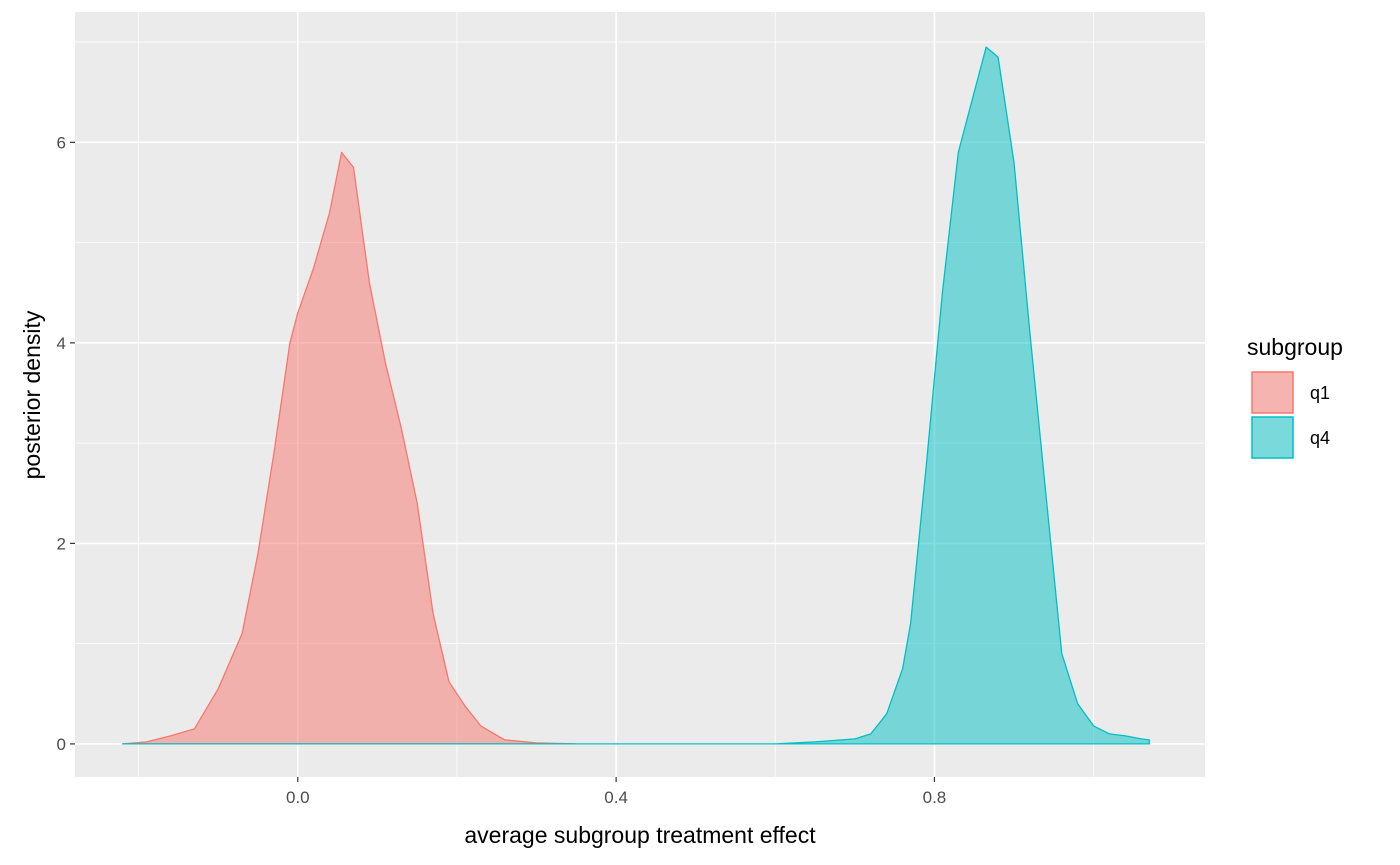 The width and height of the screenshot is (1400, 865). Describe the element at coordinates (1272, 392) in the screenshot. I see `legend-swatch-q1` at that location.